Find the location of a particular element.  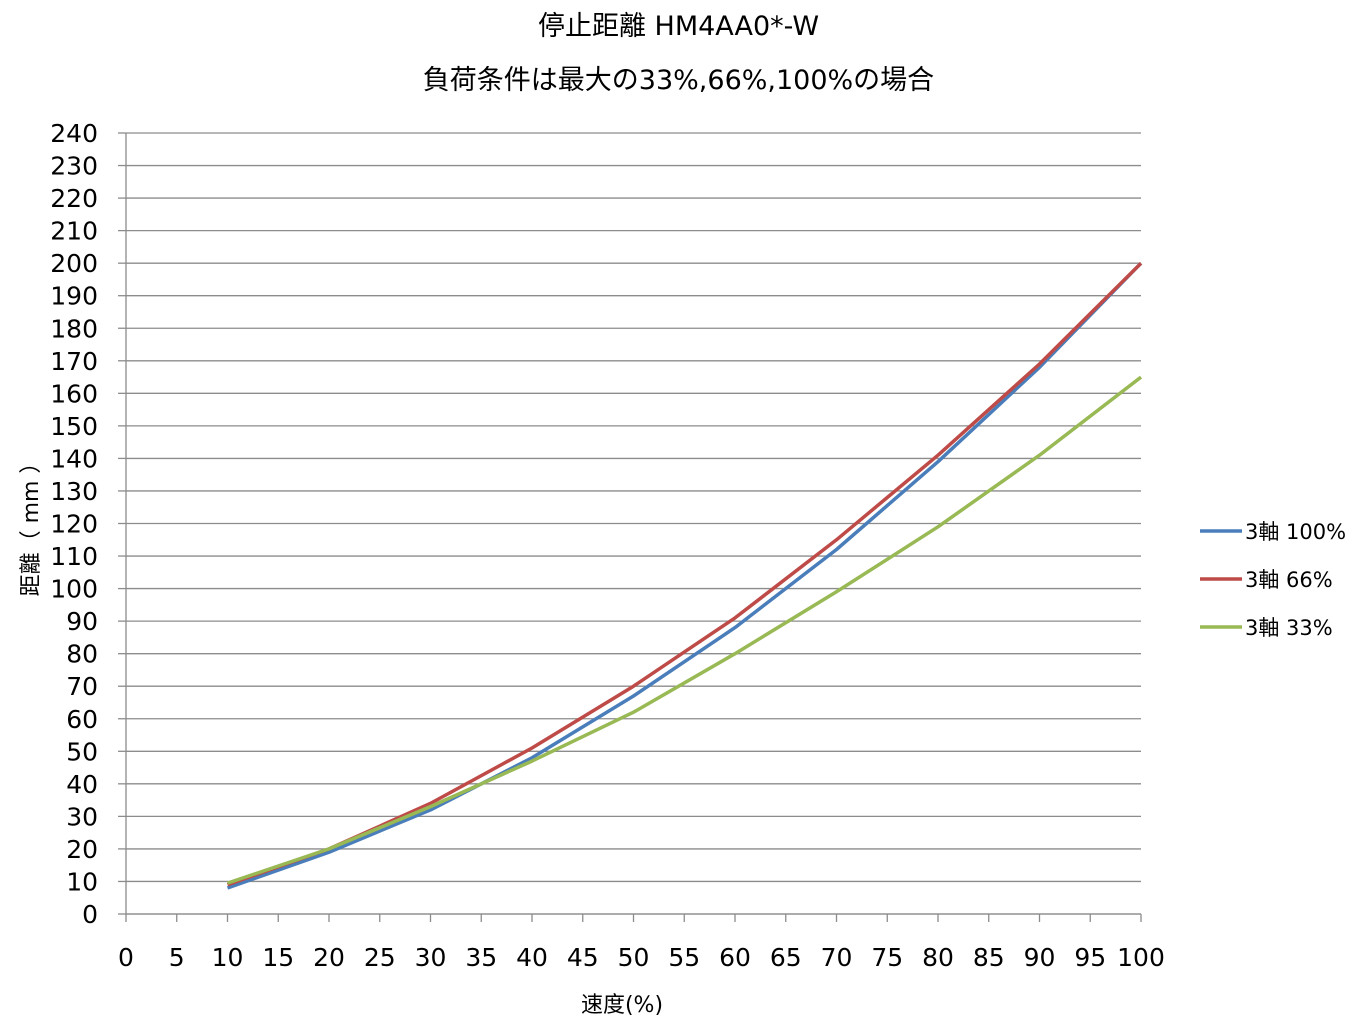

x-tick-label: 20 is located at coordinates (329, 957).